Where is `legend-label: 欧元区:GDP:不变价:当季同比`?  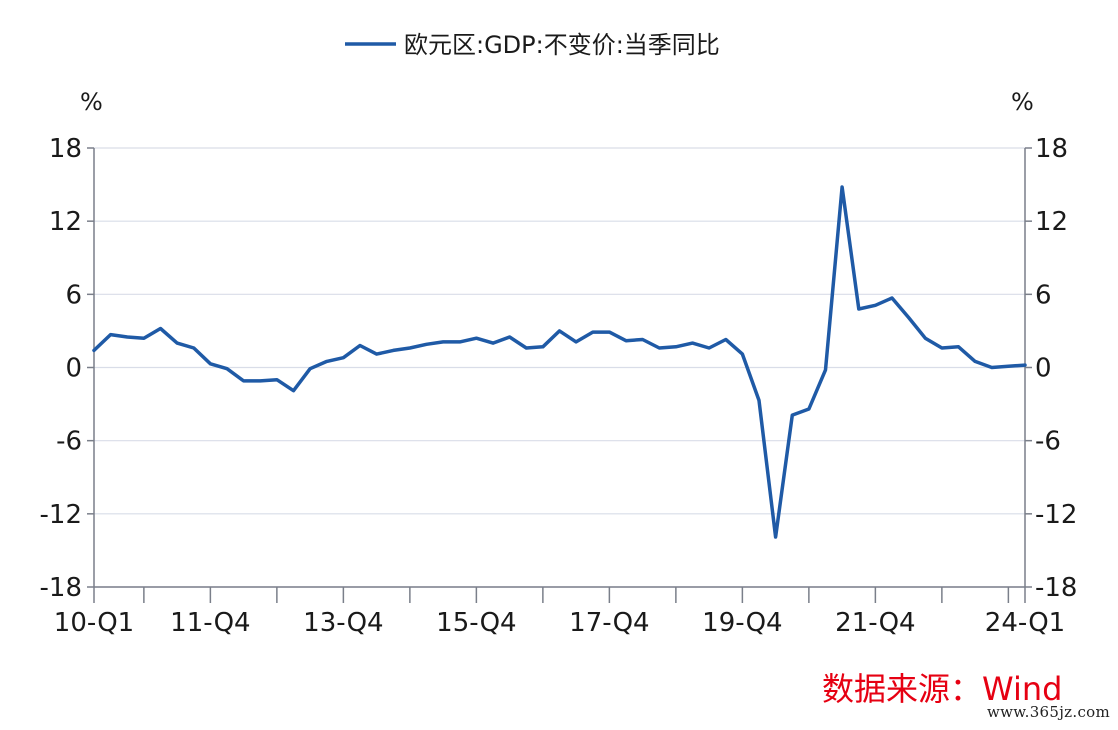
legend-label: 欧元区:GDP:不变价:当季同比 is located at coordinates (562, 45).